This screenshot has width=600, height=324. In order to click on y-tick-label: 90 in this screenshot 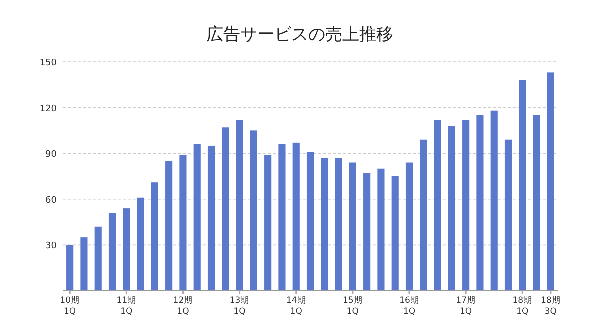, I will do `click(52, 155)`.